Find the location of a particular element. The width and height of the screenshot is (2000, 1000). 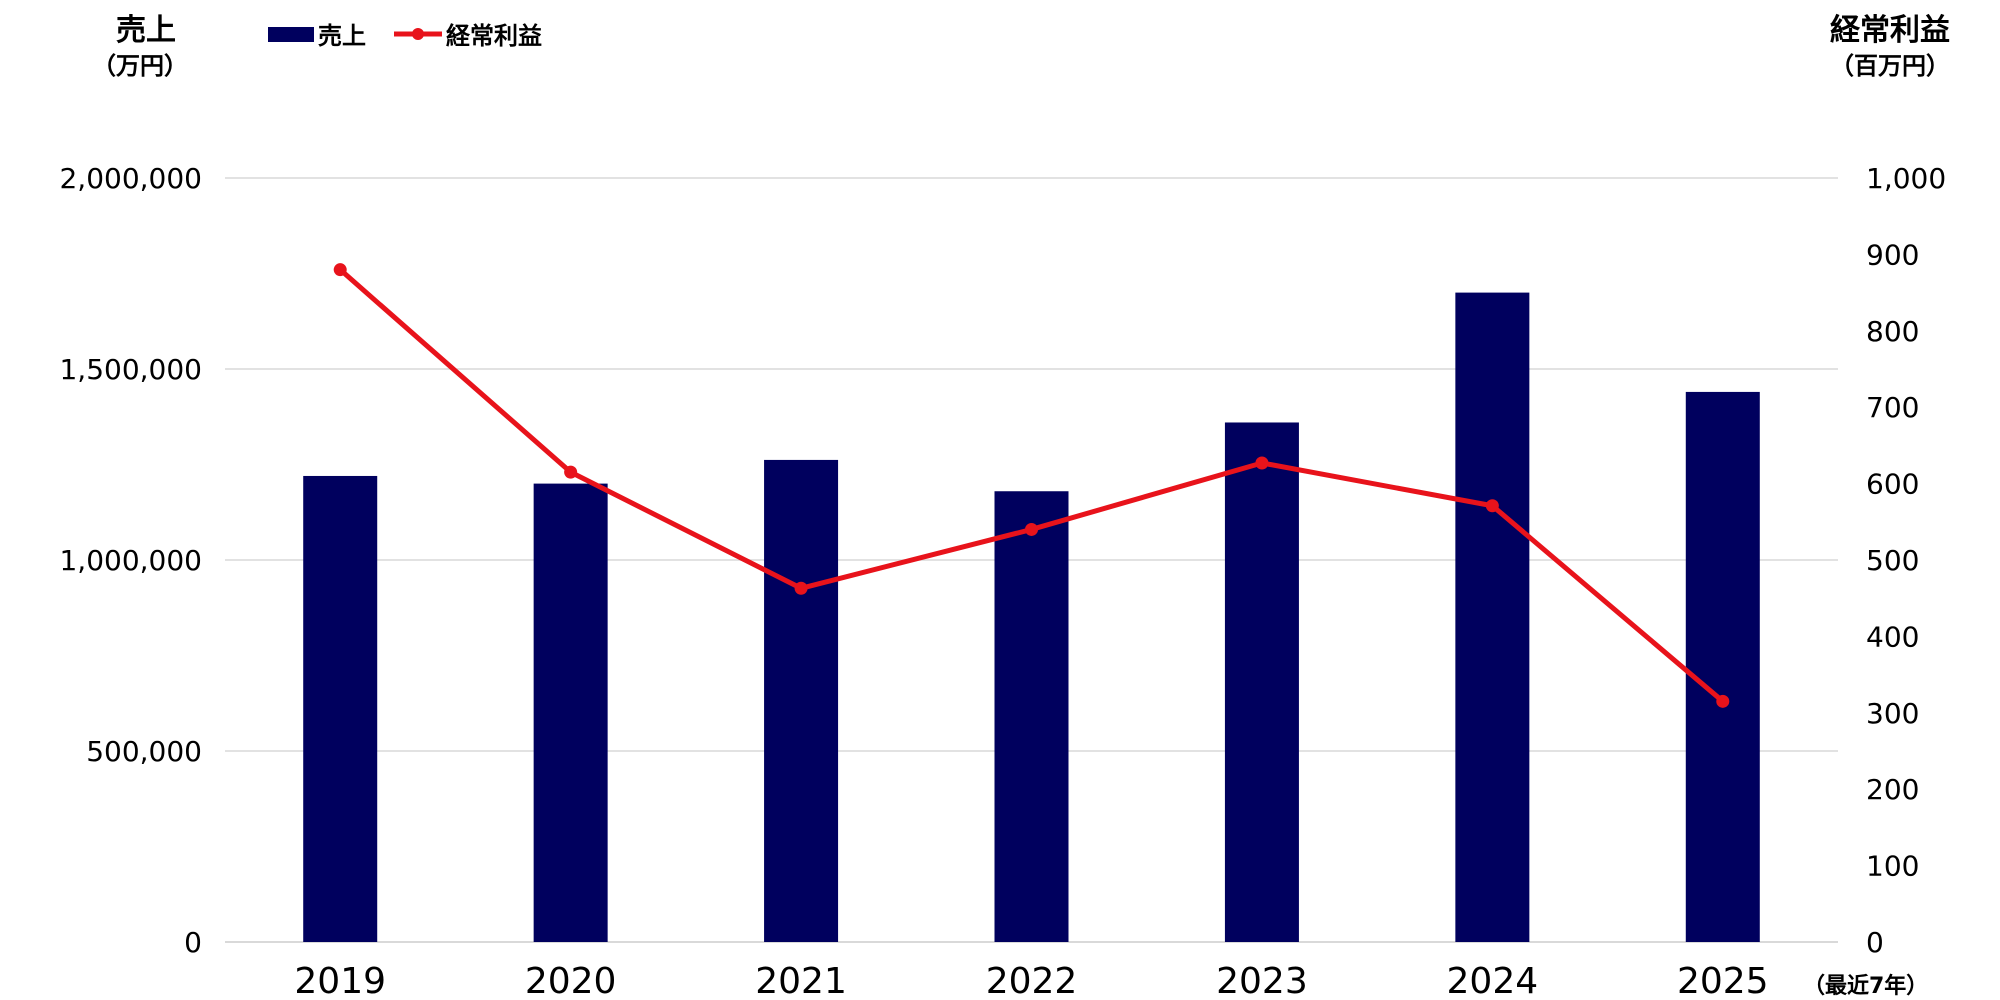

right-axis-ticks: 0 100 200 300 400 500 600 700 800 900 1,000 is located at coordinates (1906, 560).